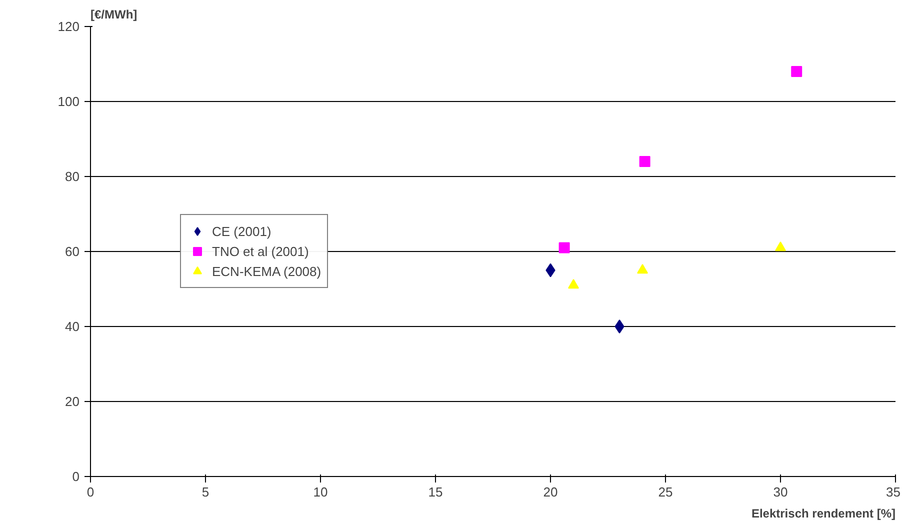 This screenshot has height=527, width=902. I want to click on x-axis-title: Elektrisch rendement [%], so click(823, 513).